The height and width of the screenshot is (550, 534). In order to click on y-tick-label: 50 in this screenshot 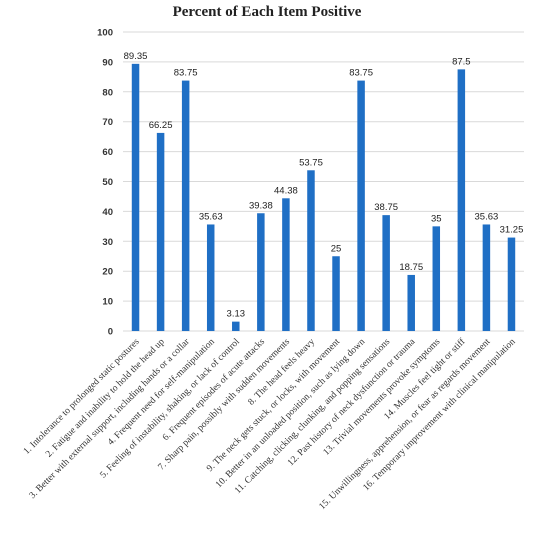, I will do `click(107, 182)`.